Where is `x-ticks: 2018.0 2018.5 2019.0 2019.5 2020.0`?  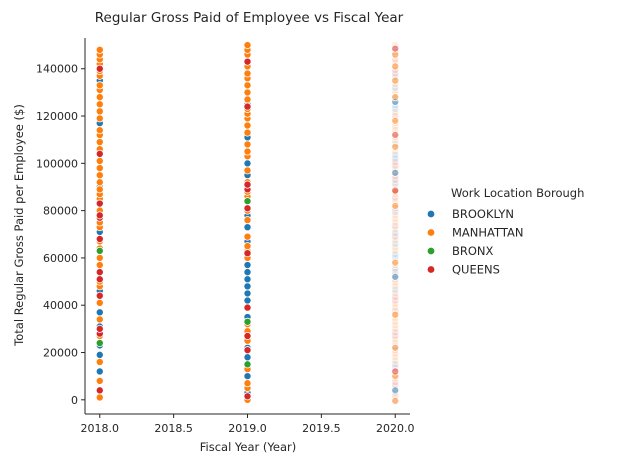 x-ticks: 2018.0 2018.5 2019.0 2019.5 2020.0 is located at coordinates (247, 424).